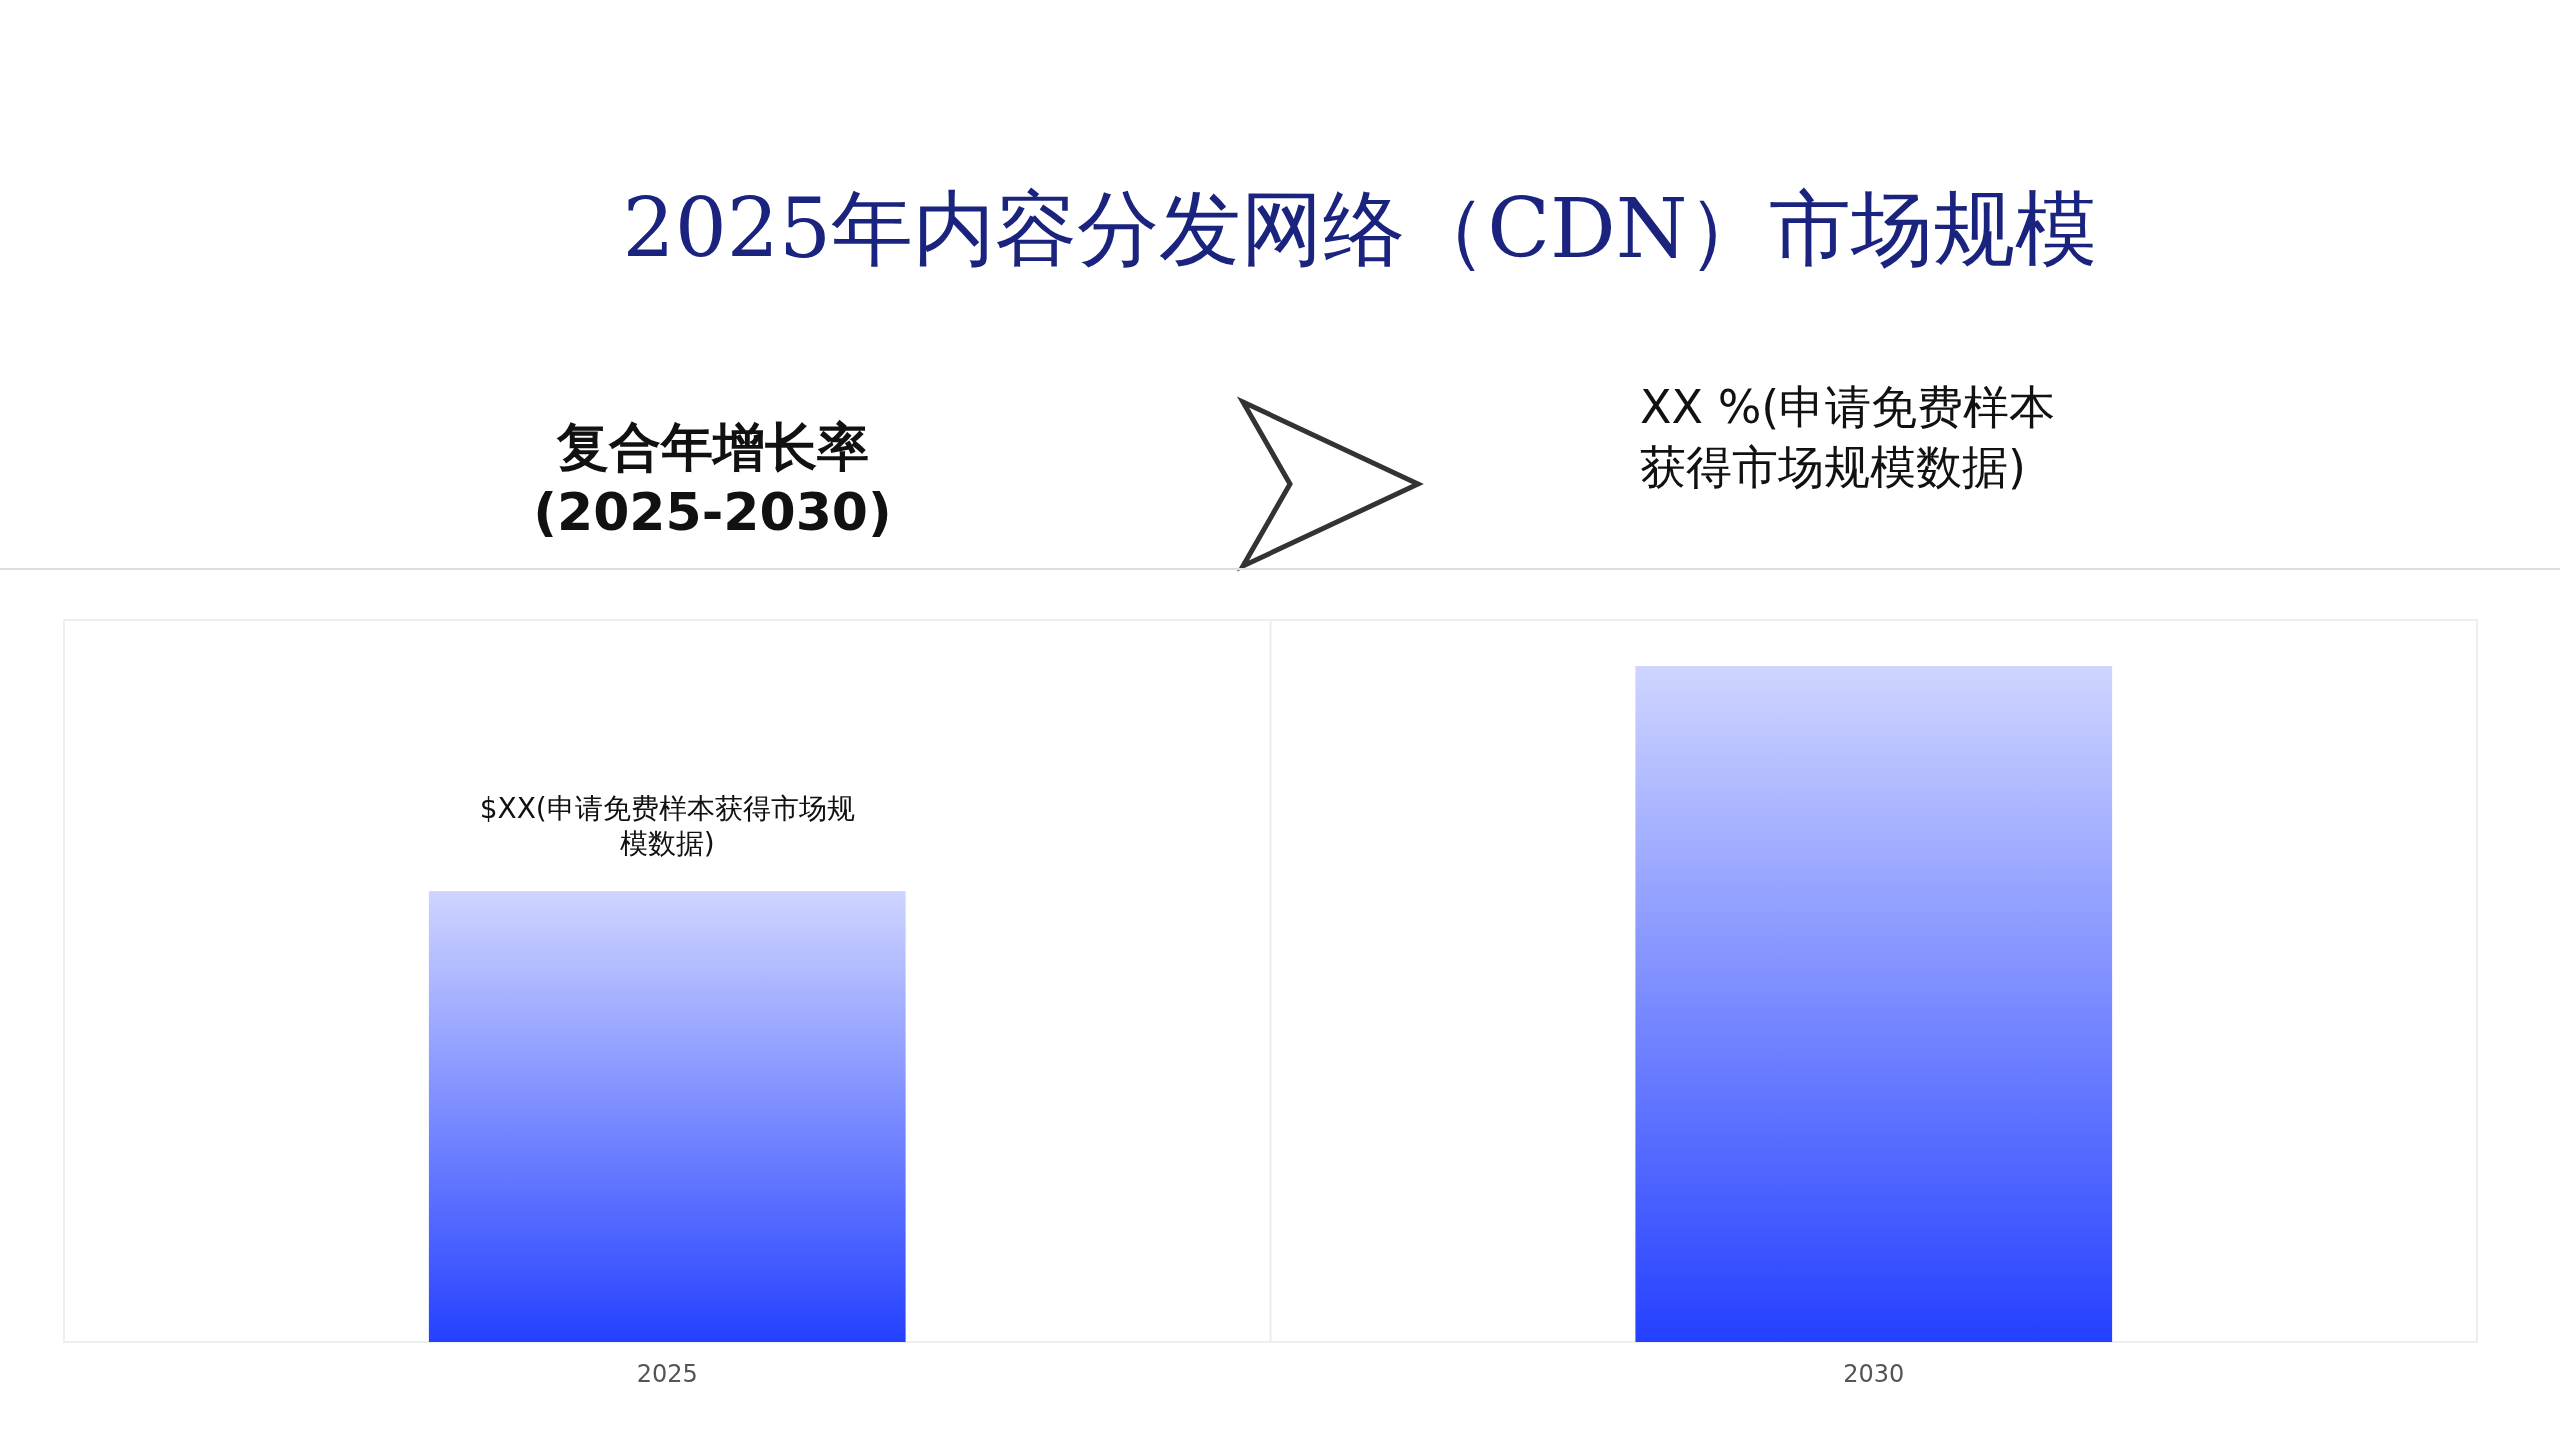 The height and width of the screenshot is (1440, 2560). What do you see at coordinates (667, 826) in the screenshot?
I see `annotation: $XX(申请免费样本获得市场规模数据)` at bounding box center [667, 826].